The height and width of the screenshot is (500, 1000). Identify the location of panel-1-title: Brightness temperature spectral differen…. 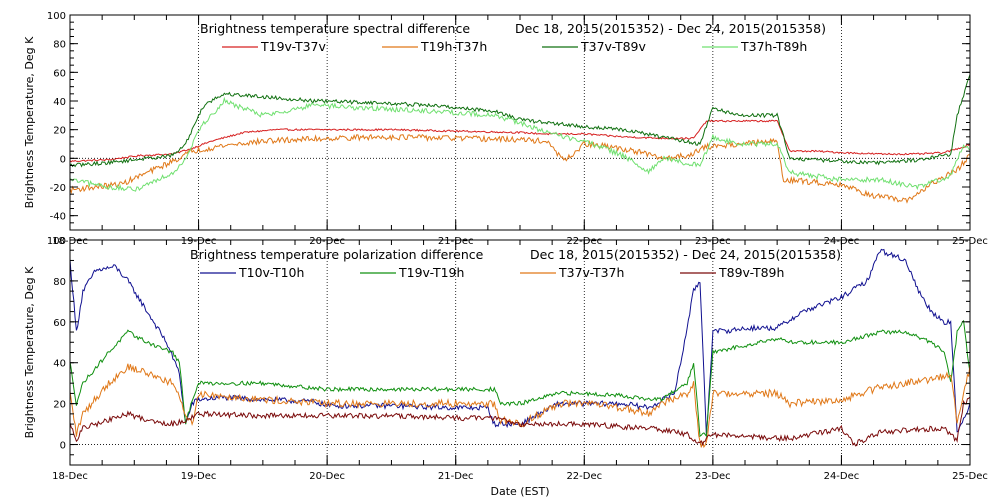
(335, 28).